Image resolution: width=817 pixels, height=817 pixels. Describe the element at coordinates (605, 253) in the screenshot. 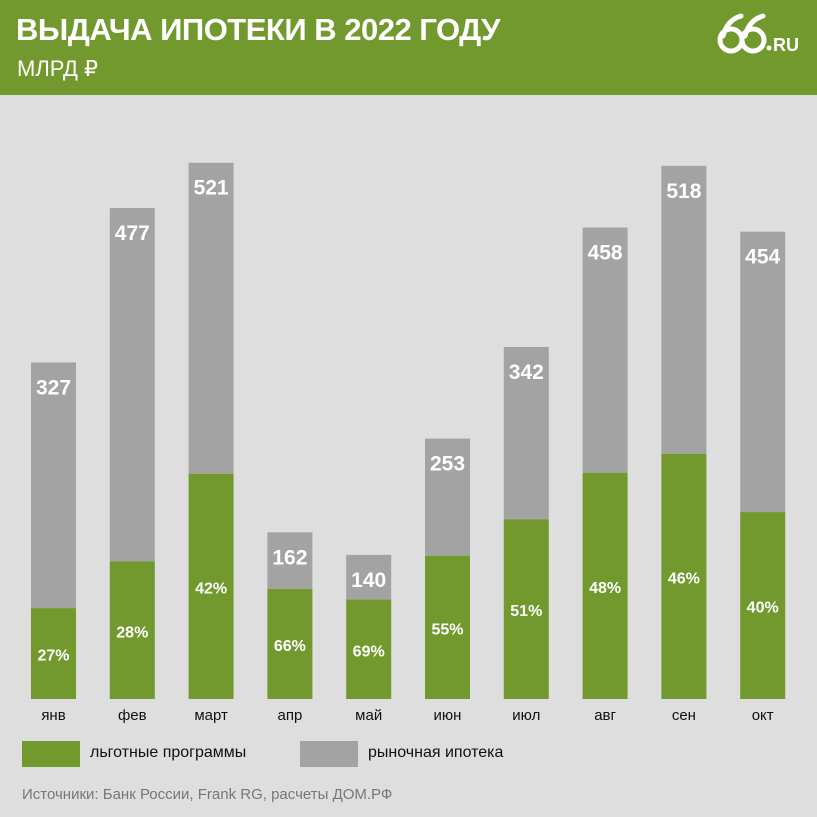

I see `total-label-7: 458` at that location.